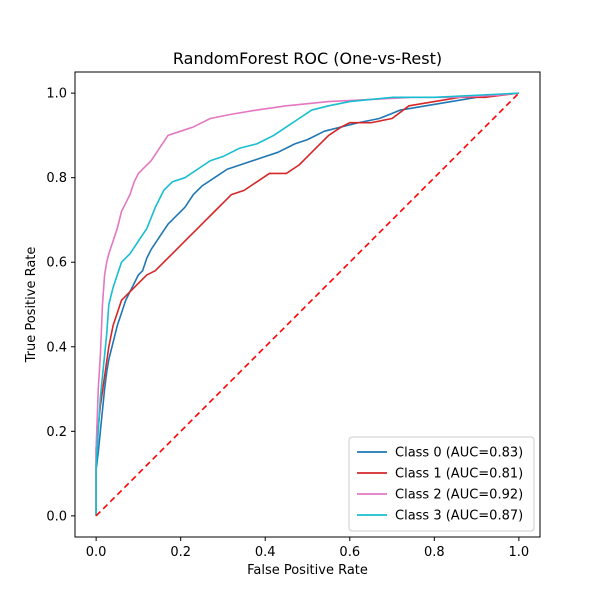 This screenshot has height=600, width=600. What do you see at coordinates (56, 178) in the screenshot?
I see `y-tick-label: 0.8` at bounding box center [56, 178].